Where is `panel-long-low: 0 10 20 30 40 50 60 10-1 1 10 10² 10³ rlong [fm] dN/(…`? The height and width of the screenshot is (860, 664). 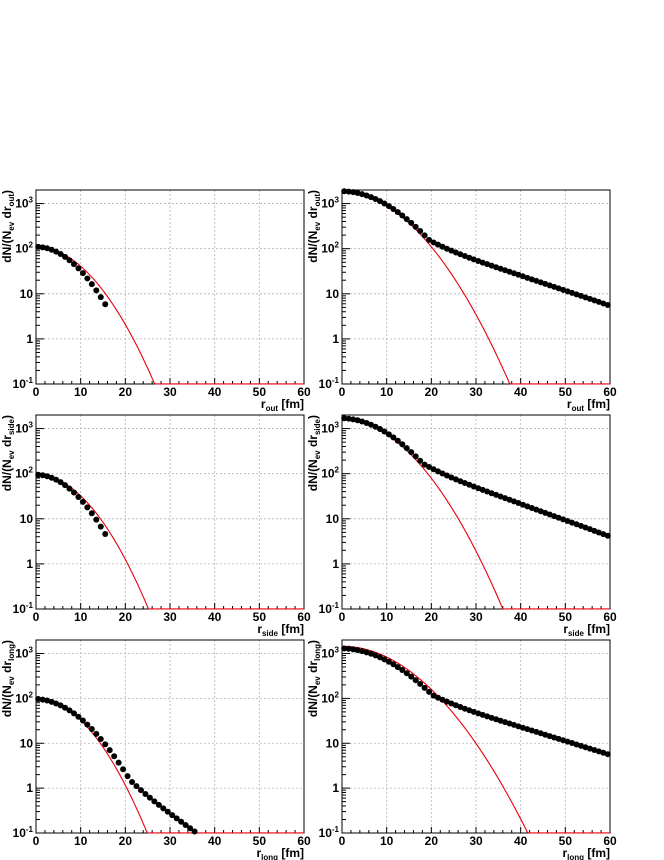
panel-long-low: 0 10 20 30 40 50 60 10-1 1 10 10² 10³ rlong [fm] dN/(… is located at coordinates (155, 749).